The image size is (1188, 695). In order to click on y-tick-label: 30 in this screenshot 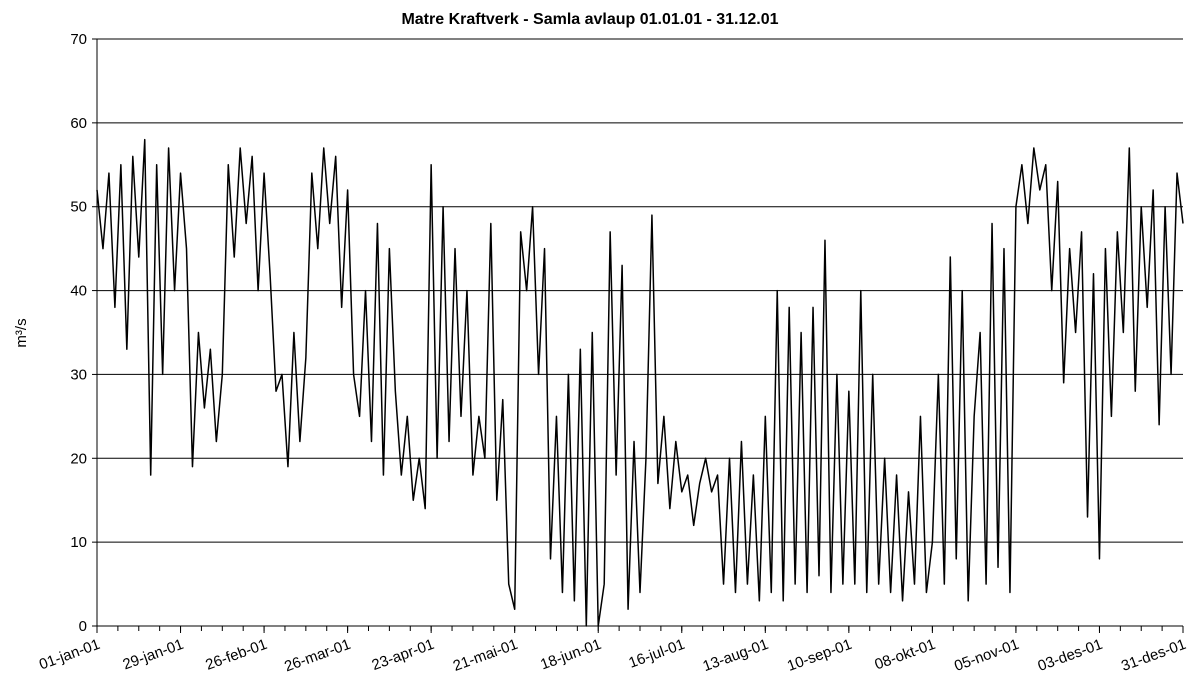, I will do `click(78, 374)`.